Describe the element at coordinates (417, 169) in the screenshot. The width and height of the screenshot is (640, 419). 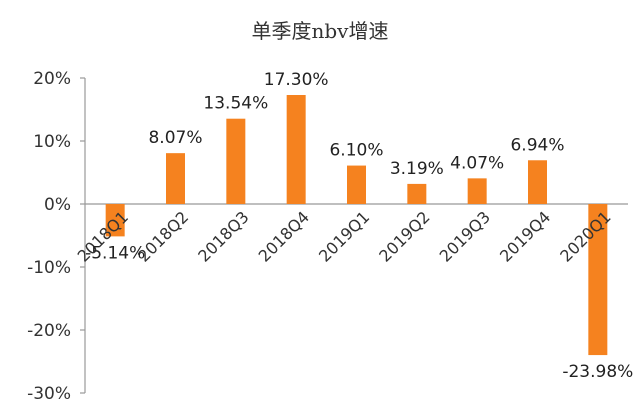
I see `value-label: 3.19%` at that location.